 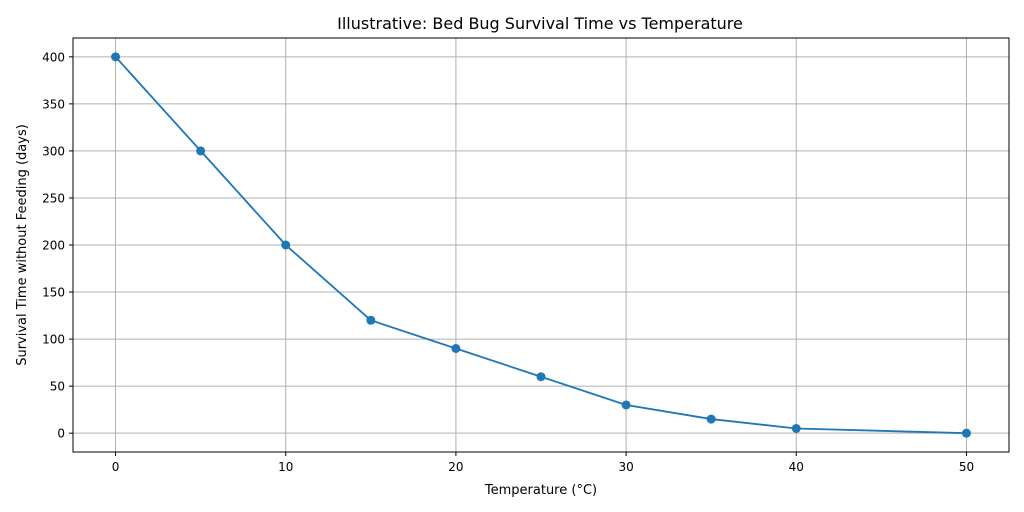 What do you see at coordinates (116, 467) in the screenshot?
I see `x-tick-label: 0` at bounding box center [116, 467].